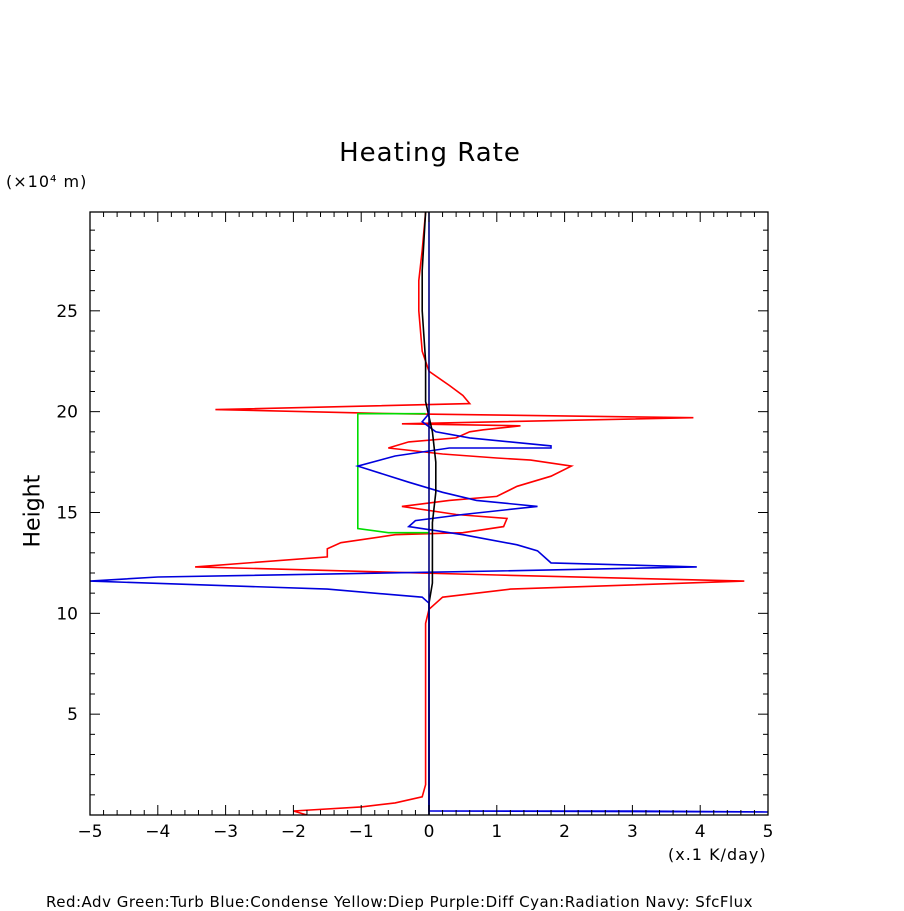  What do you see at coordinates (47, 181) in the screenshot?
I see `y-axis-unit: (×10⁴ m)` at bounding box center [47, 181].